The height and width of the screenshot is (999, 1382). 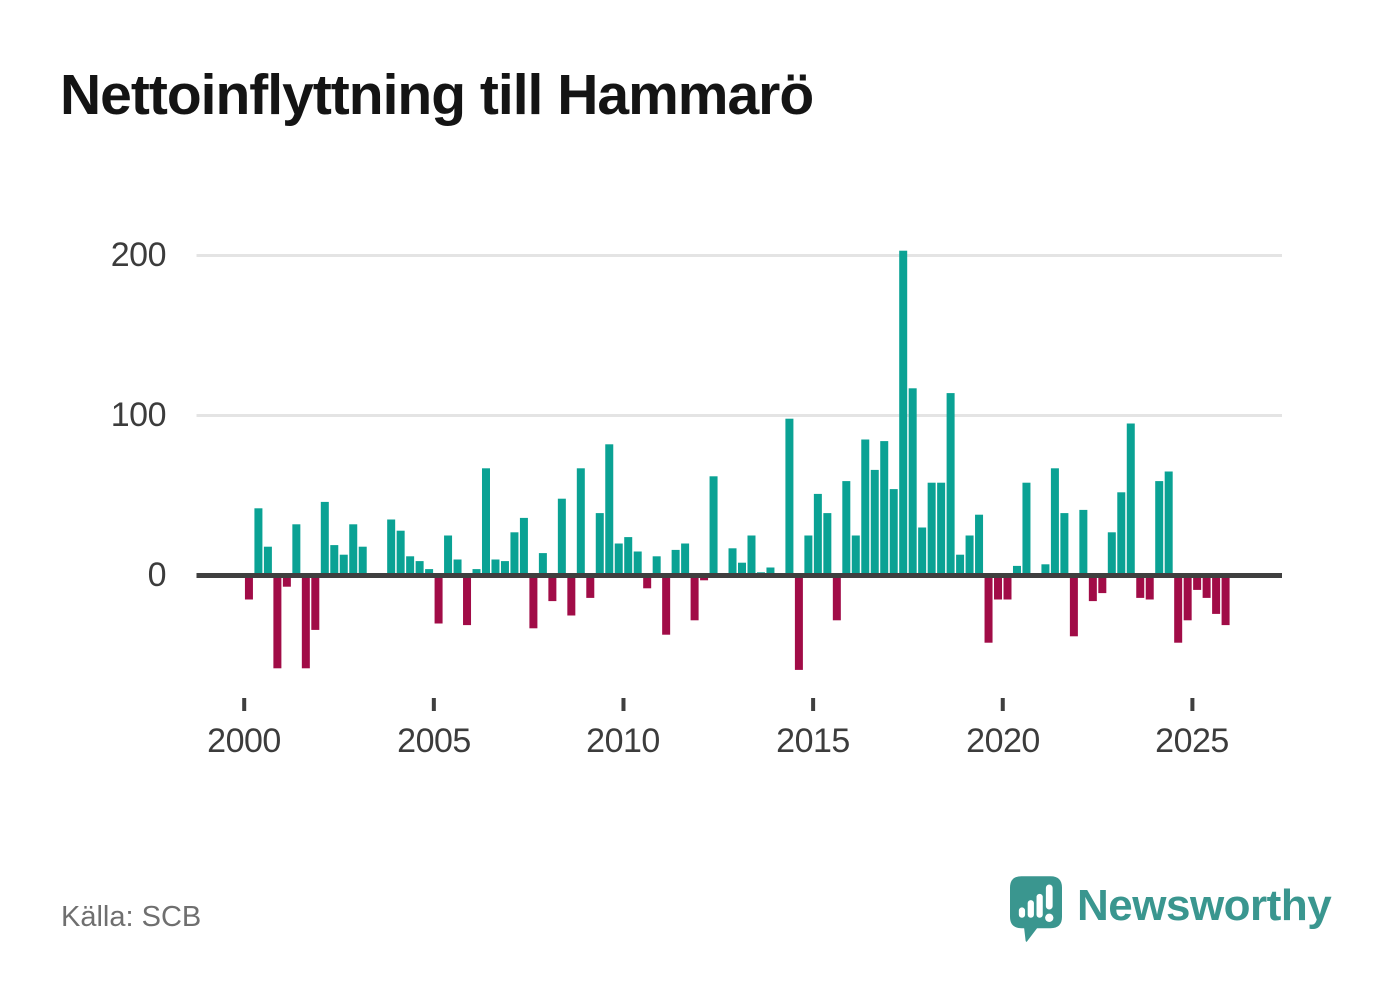 What do you see at coordinates (1003, 741) in the screenshot?
I see `x-axis-label-2020: 2020` at bounding box center [1003, 741].